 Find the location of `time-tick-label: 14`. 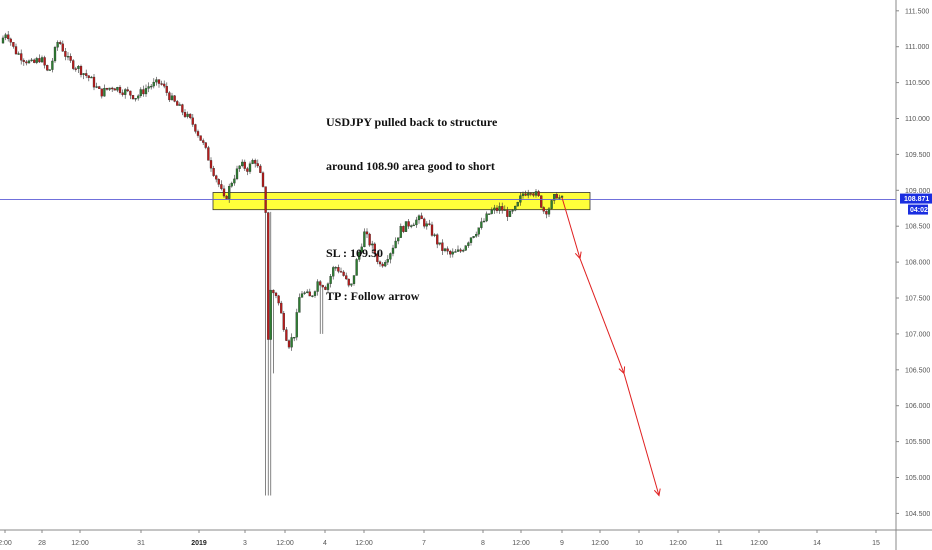

time-tick-label: 14 is located at coordinates (817, 543).